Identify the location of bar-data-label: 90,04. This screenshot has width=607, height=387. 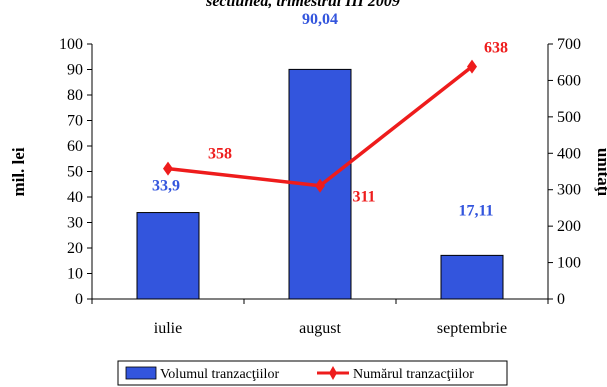
(320, 19).